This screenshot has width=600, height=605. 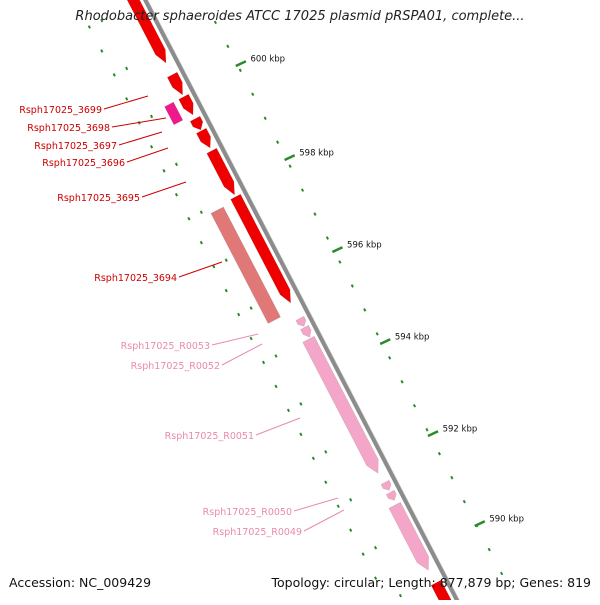 I want to click on gene-label-rsph17025_3694: Rsph17025_3694, so click(x=135, y=278).